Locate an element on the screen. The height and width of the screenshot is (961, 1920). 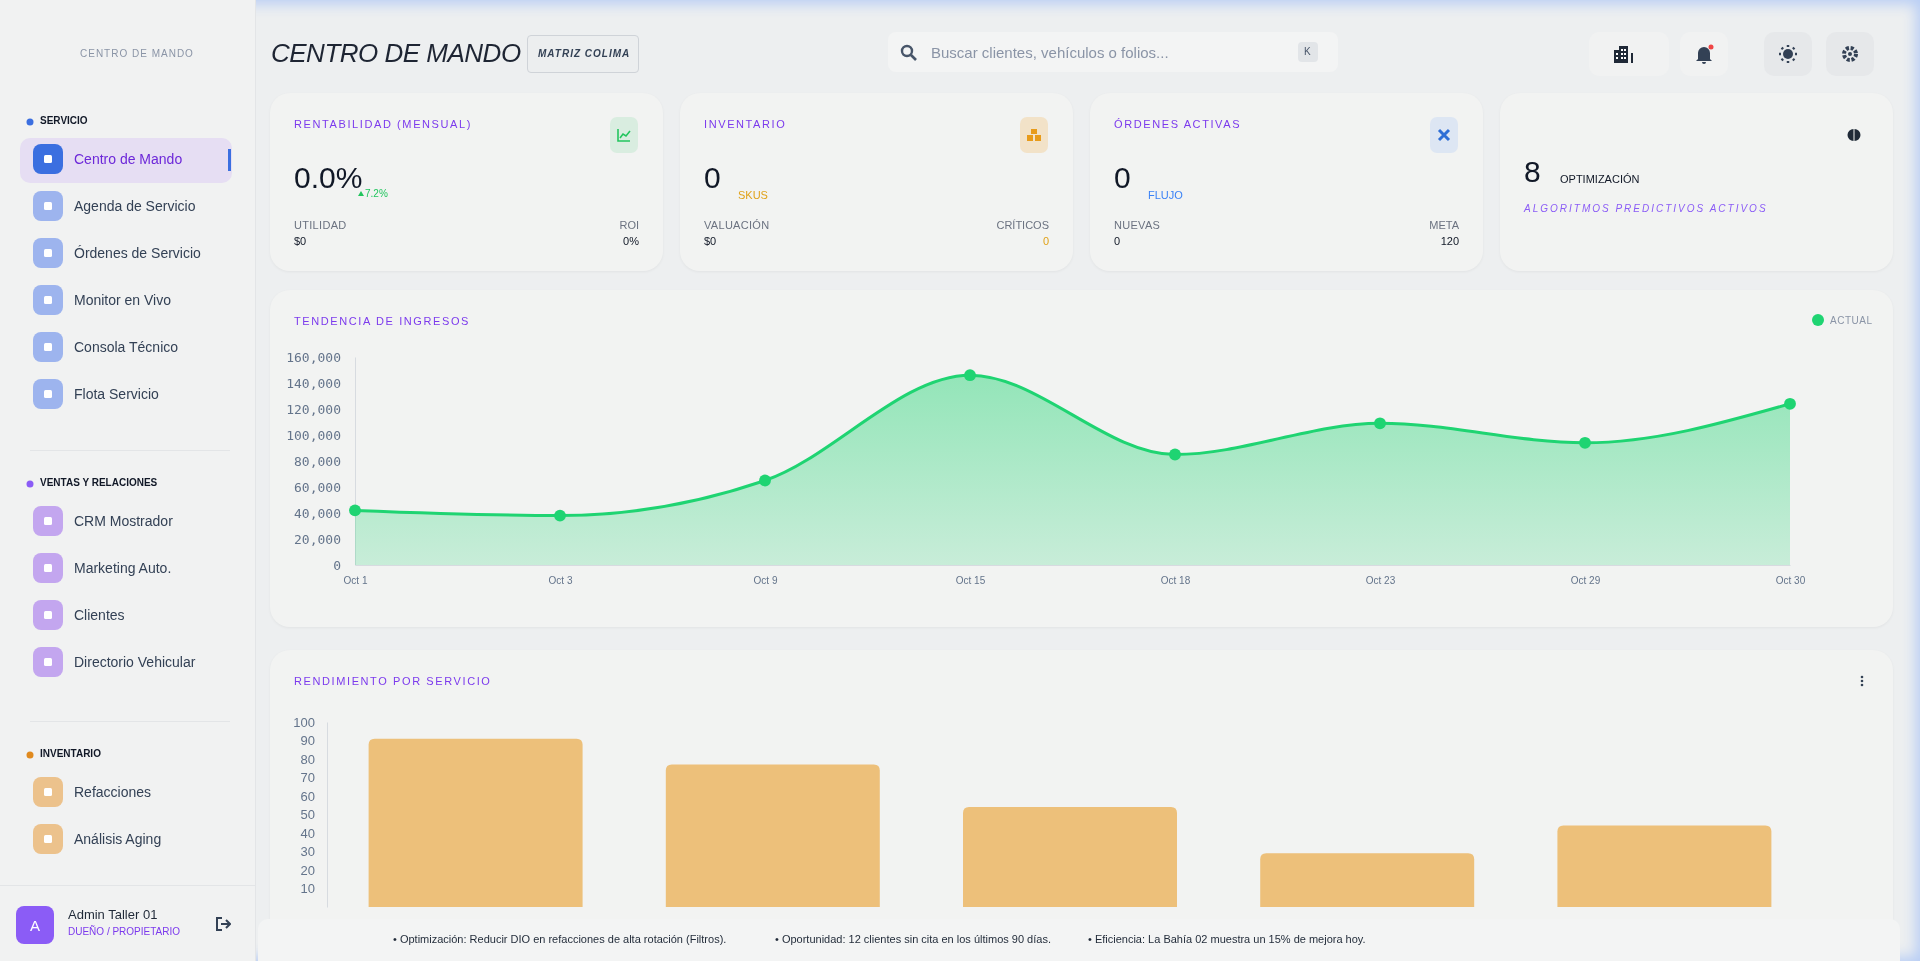
text: ÓRDENES ACTIVAS is located at coordinates (1178, 124).